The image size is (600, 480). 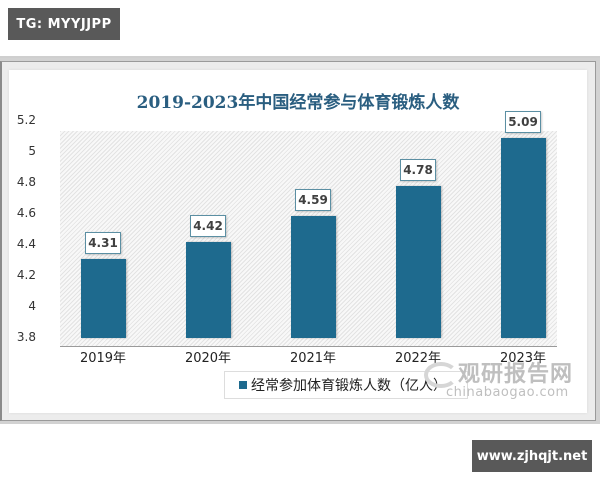 I want to click on legend-swatch, so click(x=243, y=385).